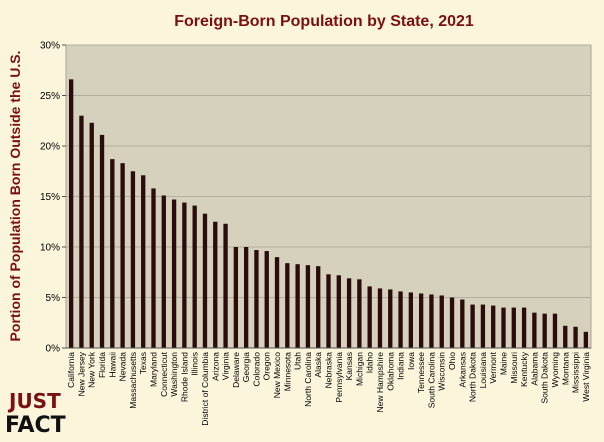 This screenshot has width=604, height=442. I want to click on y-tick-label: 25%, so click(50, 96).